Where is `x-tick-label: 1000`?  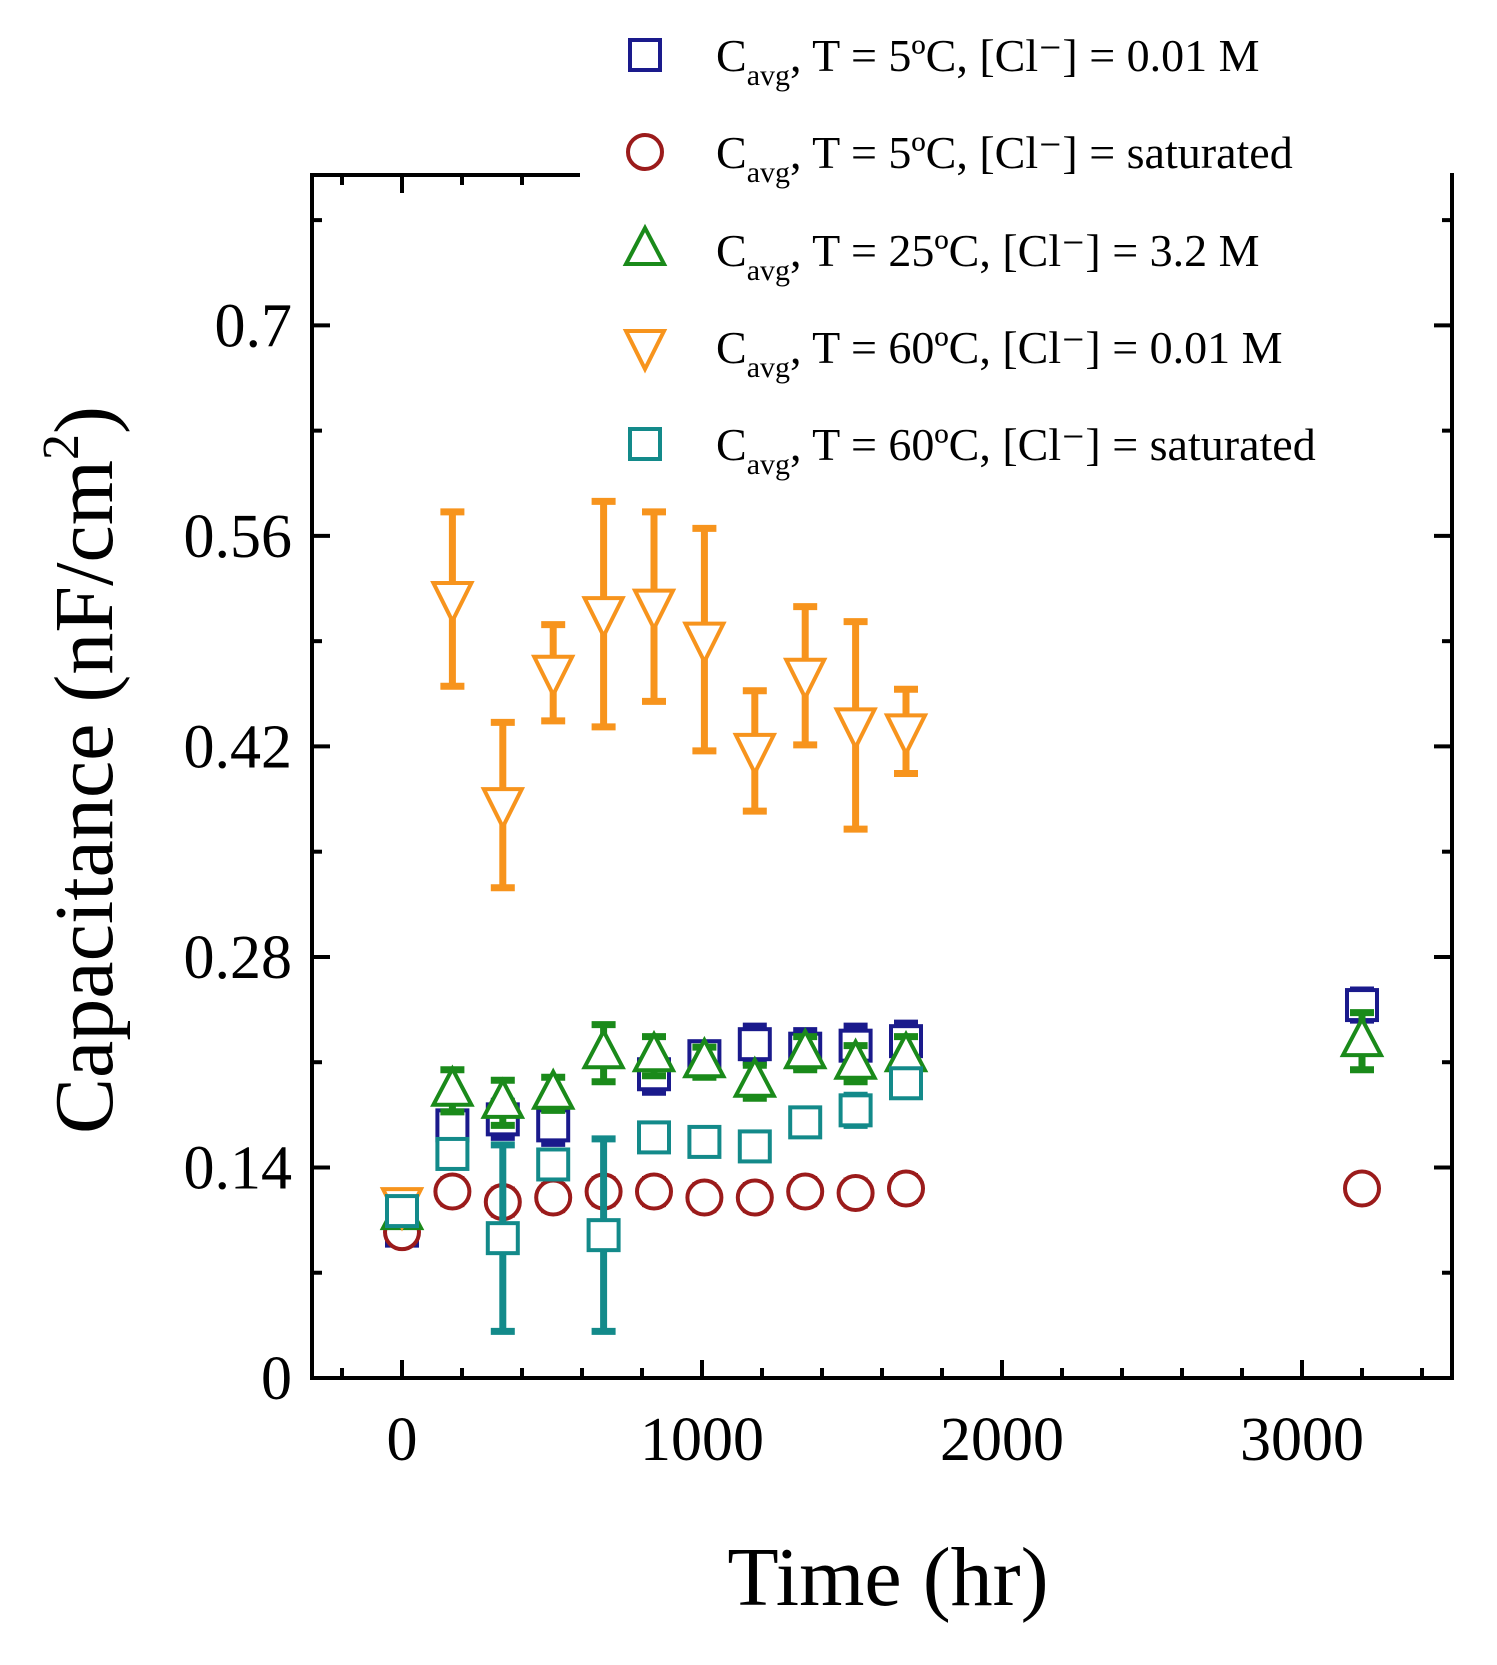
x-tick-label: 1000 is located at coordinates (702, 1440).